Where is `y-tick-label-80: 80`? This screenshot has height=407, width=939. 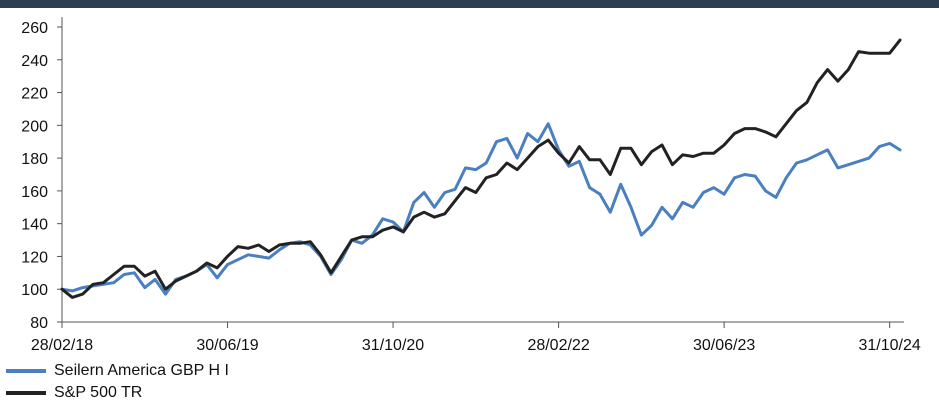 y-tick-label-80: 80 is located at coordinates (39, 323).